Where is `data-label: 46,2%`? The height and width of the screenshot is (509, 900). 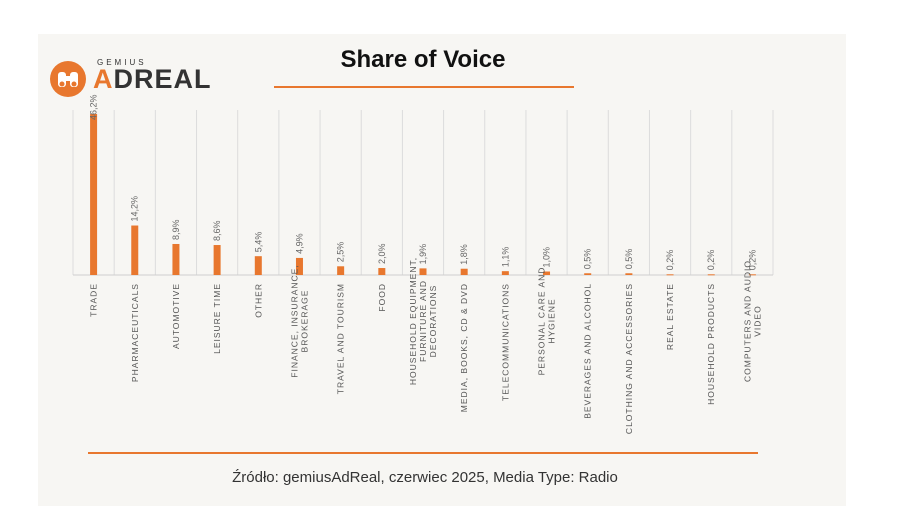
data-label: 46,2% is located at coordinates (94, 107).